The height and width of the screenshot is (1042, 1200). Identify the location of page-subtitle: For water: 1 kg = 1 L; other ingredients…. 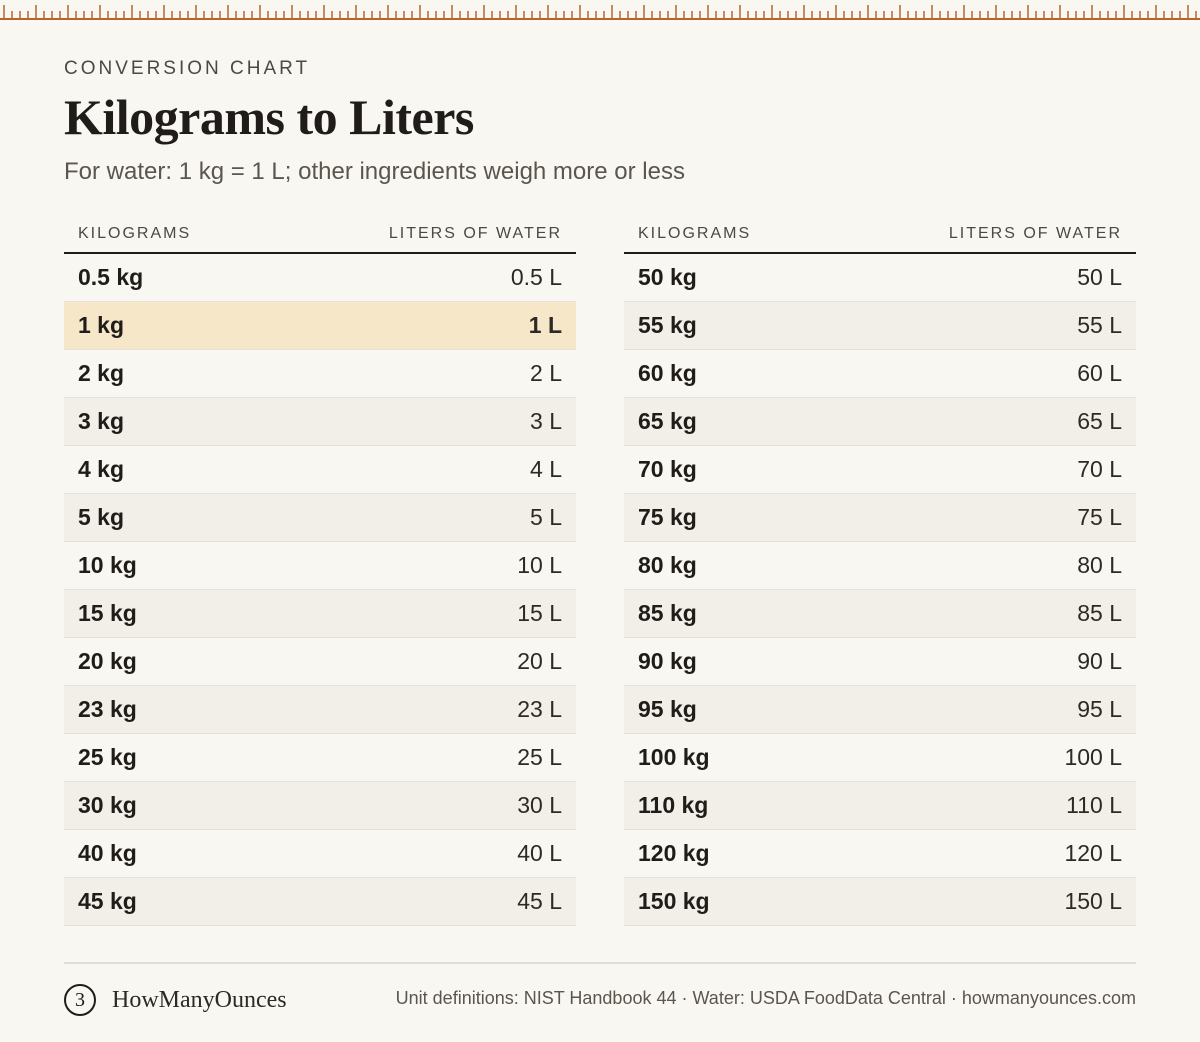
(374, 171).